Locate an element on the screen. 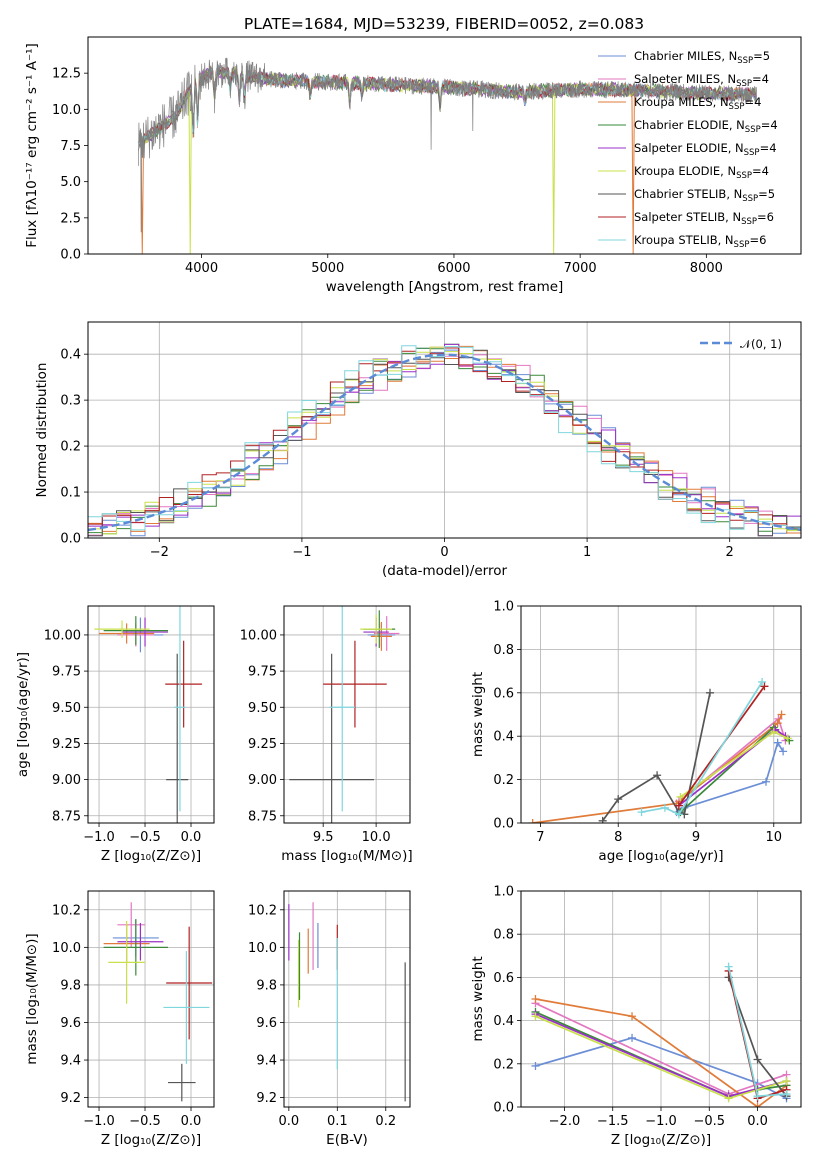 Image resolution: width=819 pixels, height=1170 pixels. legend-entry: Salpeter ELODIE, NSSP=4 is located at coordinates (705, 149).